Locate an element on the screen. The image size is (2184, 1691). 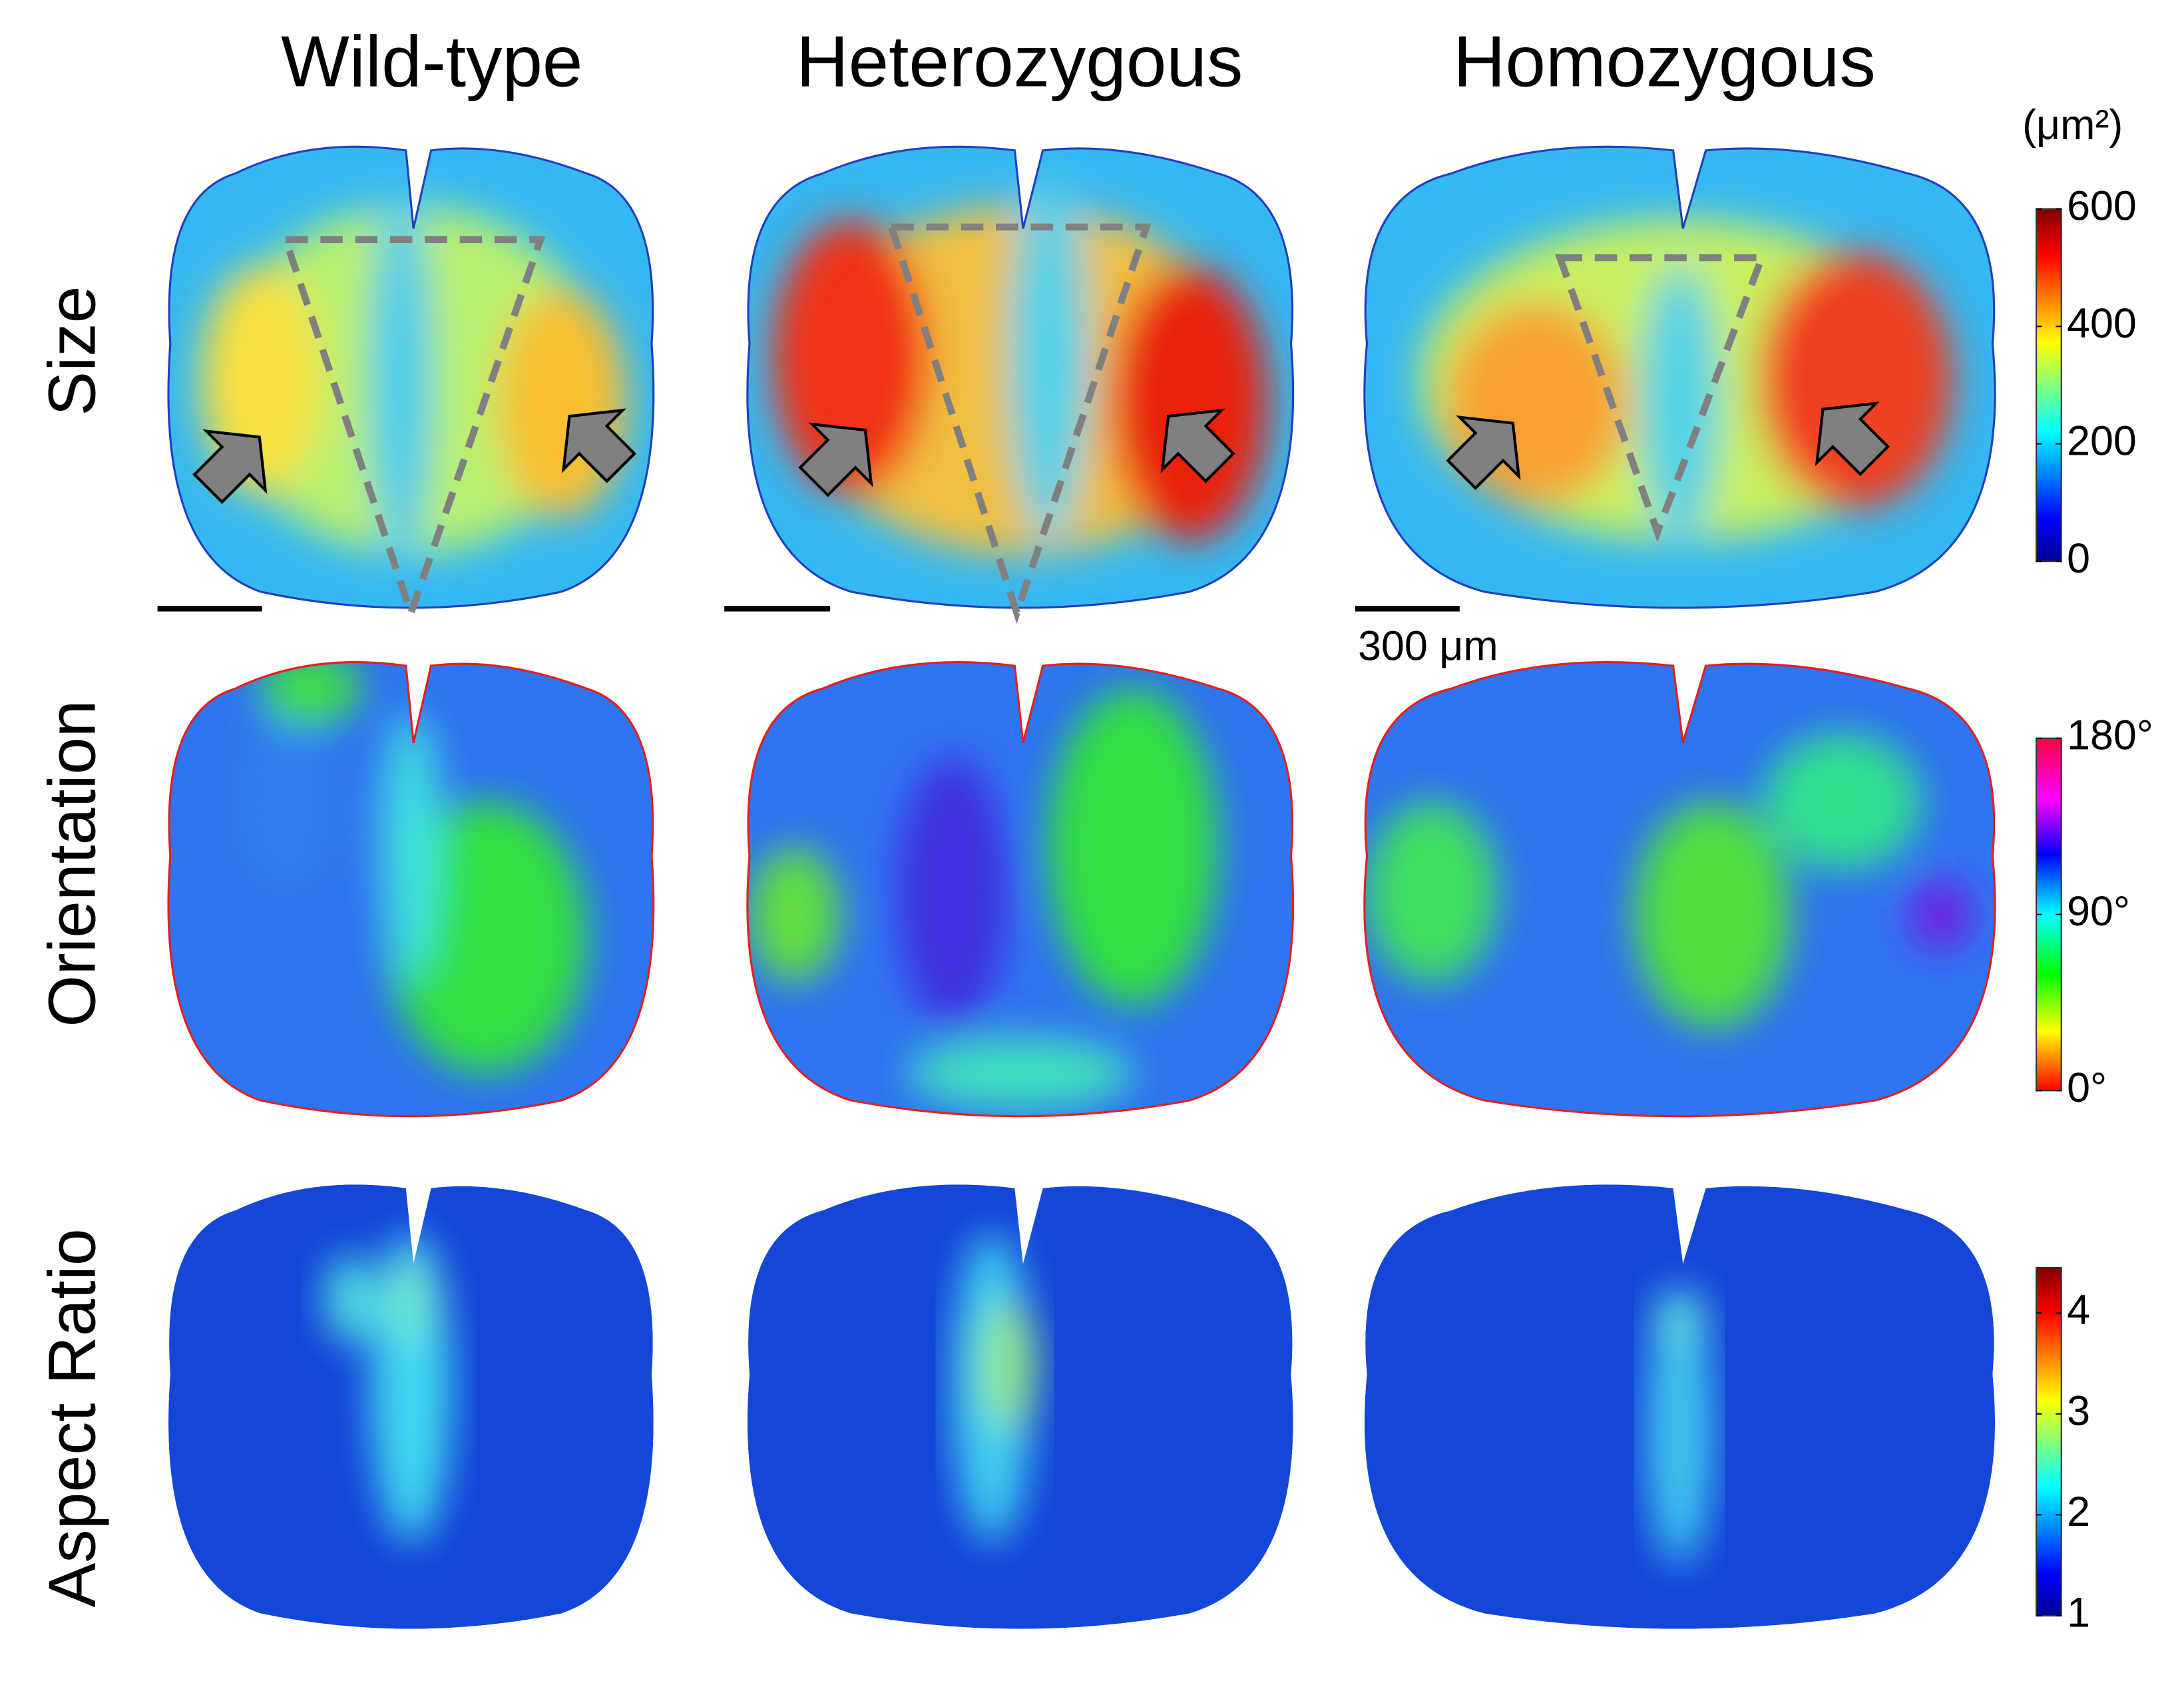
row-label: Aspect Ratio is located at coordinates (72, 1417).